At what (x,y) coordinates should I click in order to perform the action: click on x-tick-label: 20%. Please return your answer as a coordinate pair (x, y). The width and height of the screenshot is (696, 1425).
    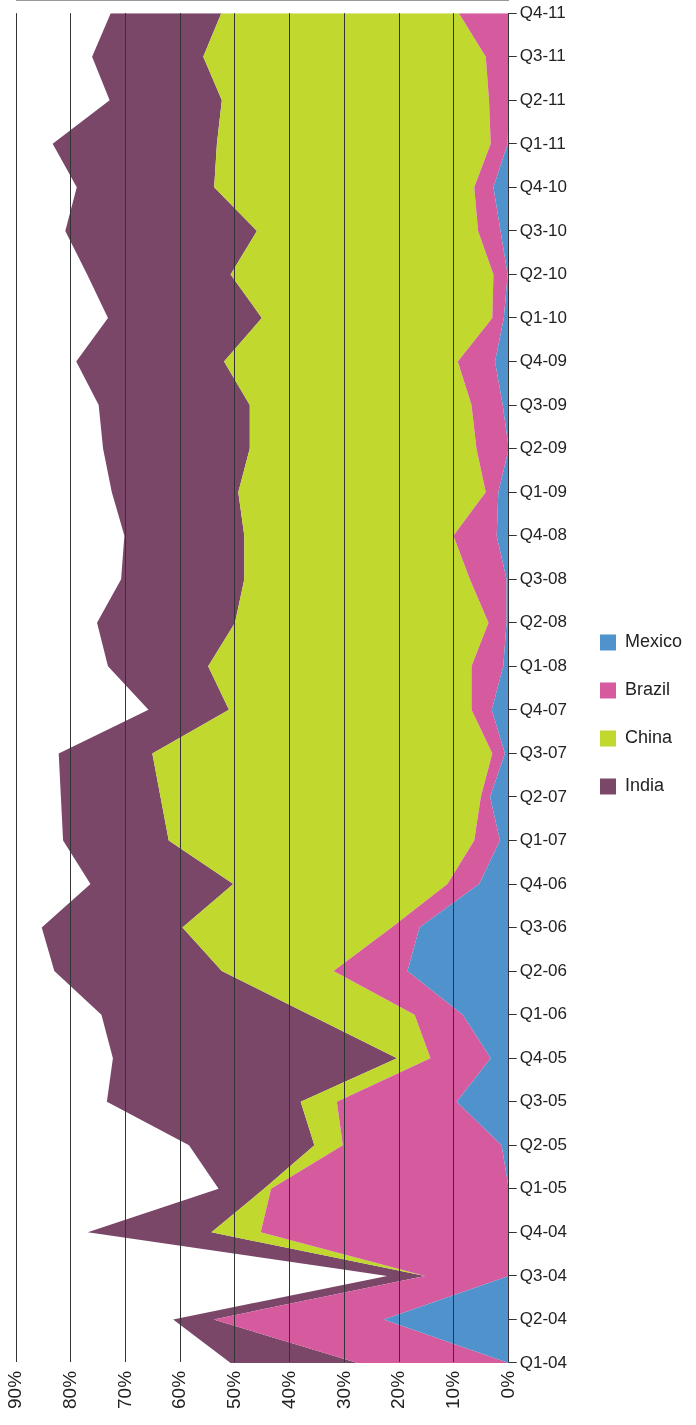
    Looking at the image, I should click on (398, 1389).